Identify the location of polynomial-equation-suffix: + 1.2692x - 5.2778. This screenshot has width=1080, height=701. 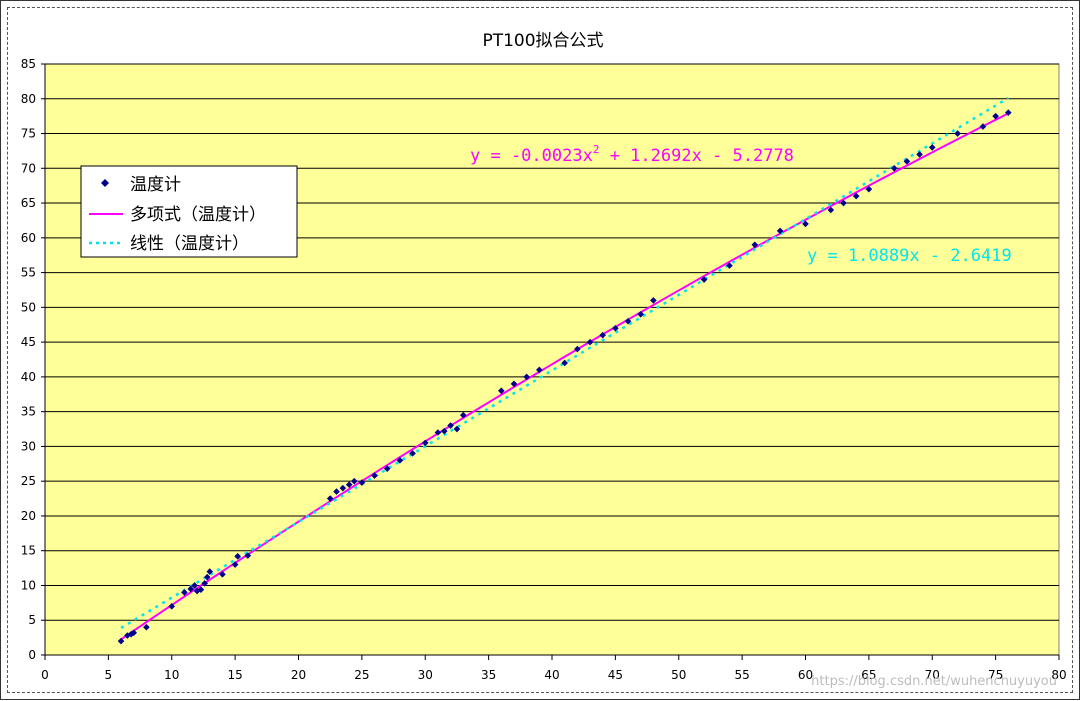
(696, 156).